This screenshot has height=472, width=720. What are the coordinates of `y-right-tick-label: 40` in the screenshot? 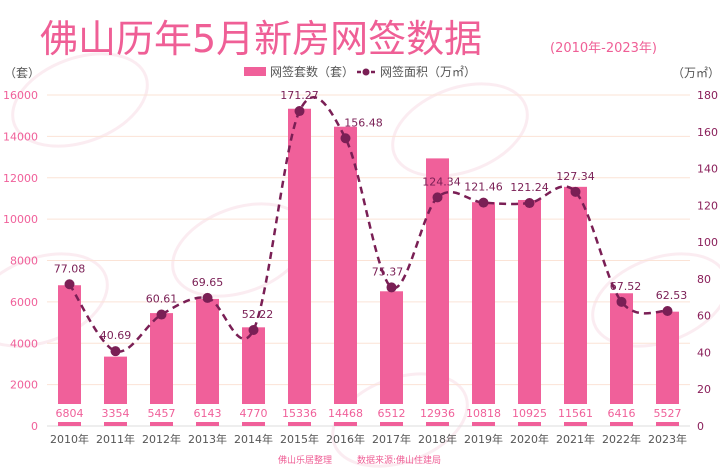 It's located at (704, 352).